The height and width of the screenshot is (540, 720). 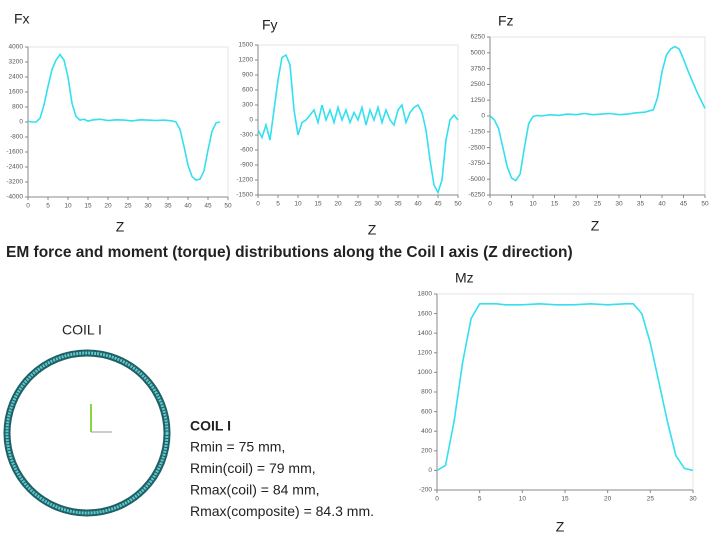 What do you see at coordinates (247, 105) in the screenshot?
I see `y-tick-label: 300` at bounding box center [247, 105].